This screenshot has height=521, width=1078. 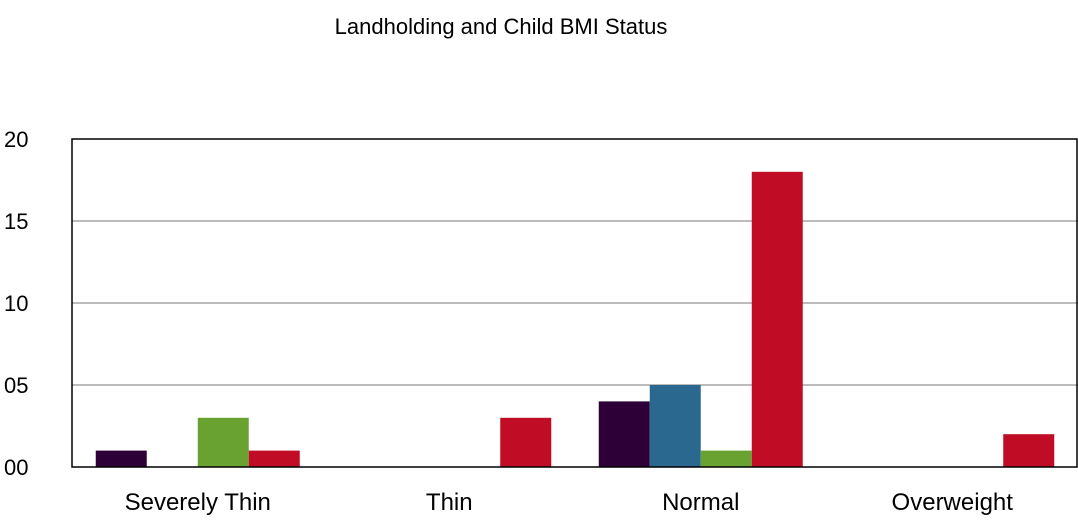 What do you see at coordinates (953, 502) in the screenshot?
I see `x-tick-label: Overweight` at bounding box center [953, 502].